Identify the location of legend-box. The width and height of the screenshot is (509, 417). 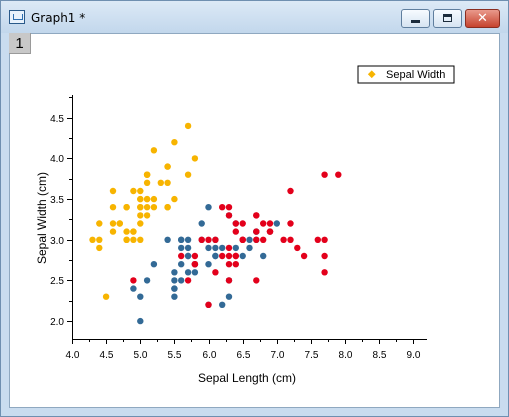
(406, 74).